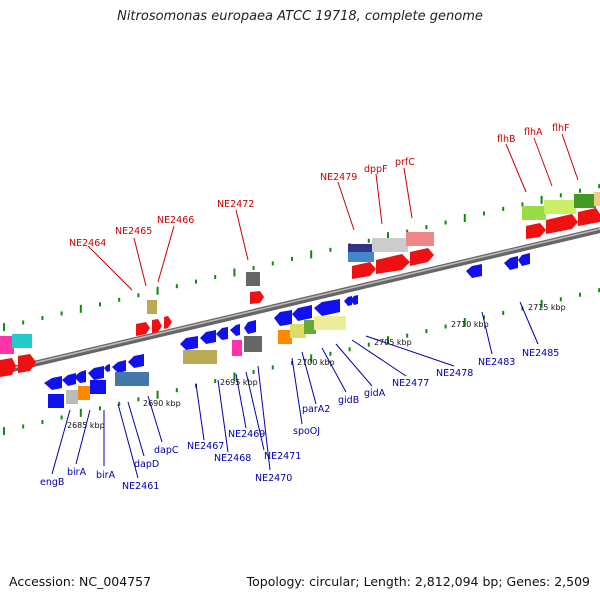 This screenshot has height=600, width=600. Describe the element at coordinates (175, 220) in the screenshot. I see `gene-label: NE2466` at that location.